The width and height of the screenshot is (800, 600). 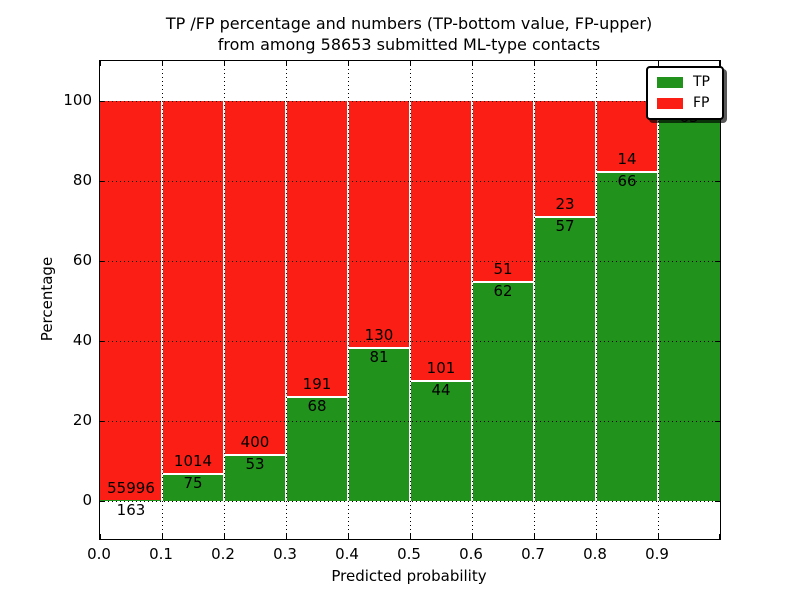 I want to click on x-tick-label: 0.8, so click(x=595, y=554).